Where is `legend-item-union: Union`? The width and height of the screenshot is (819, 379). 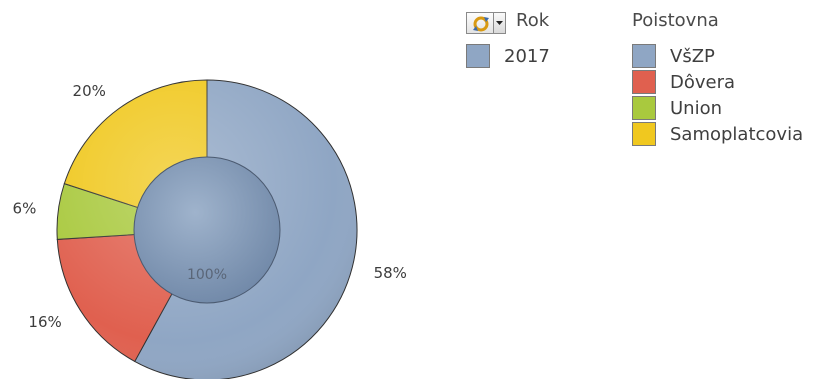
legend-item-union: Union is located at coordinates (677, 108).